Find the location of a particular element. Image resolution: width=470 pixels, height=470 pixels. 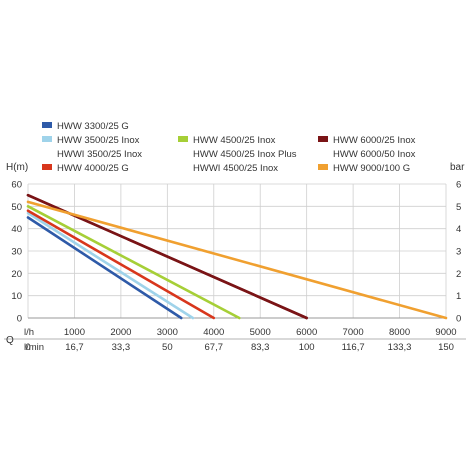

x-tick-label-lmin: 16,7 is located at coordinates (74, 347).